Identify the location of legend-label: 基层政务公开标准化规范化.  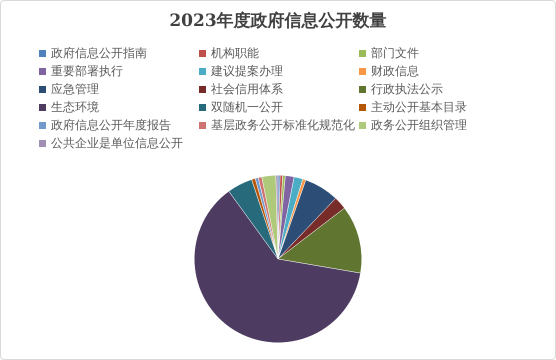
(283, 125).